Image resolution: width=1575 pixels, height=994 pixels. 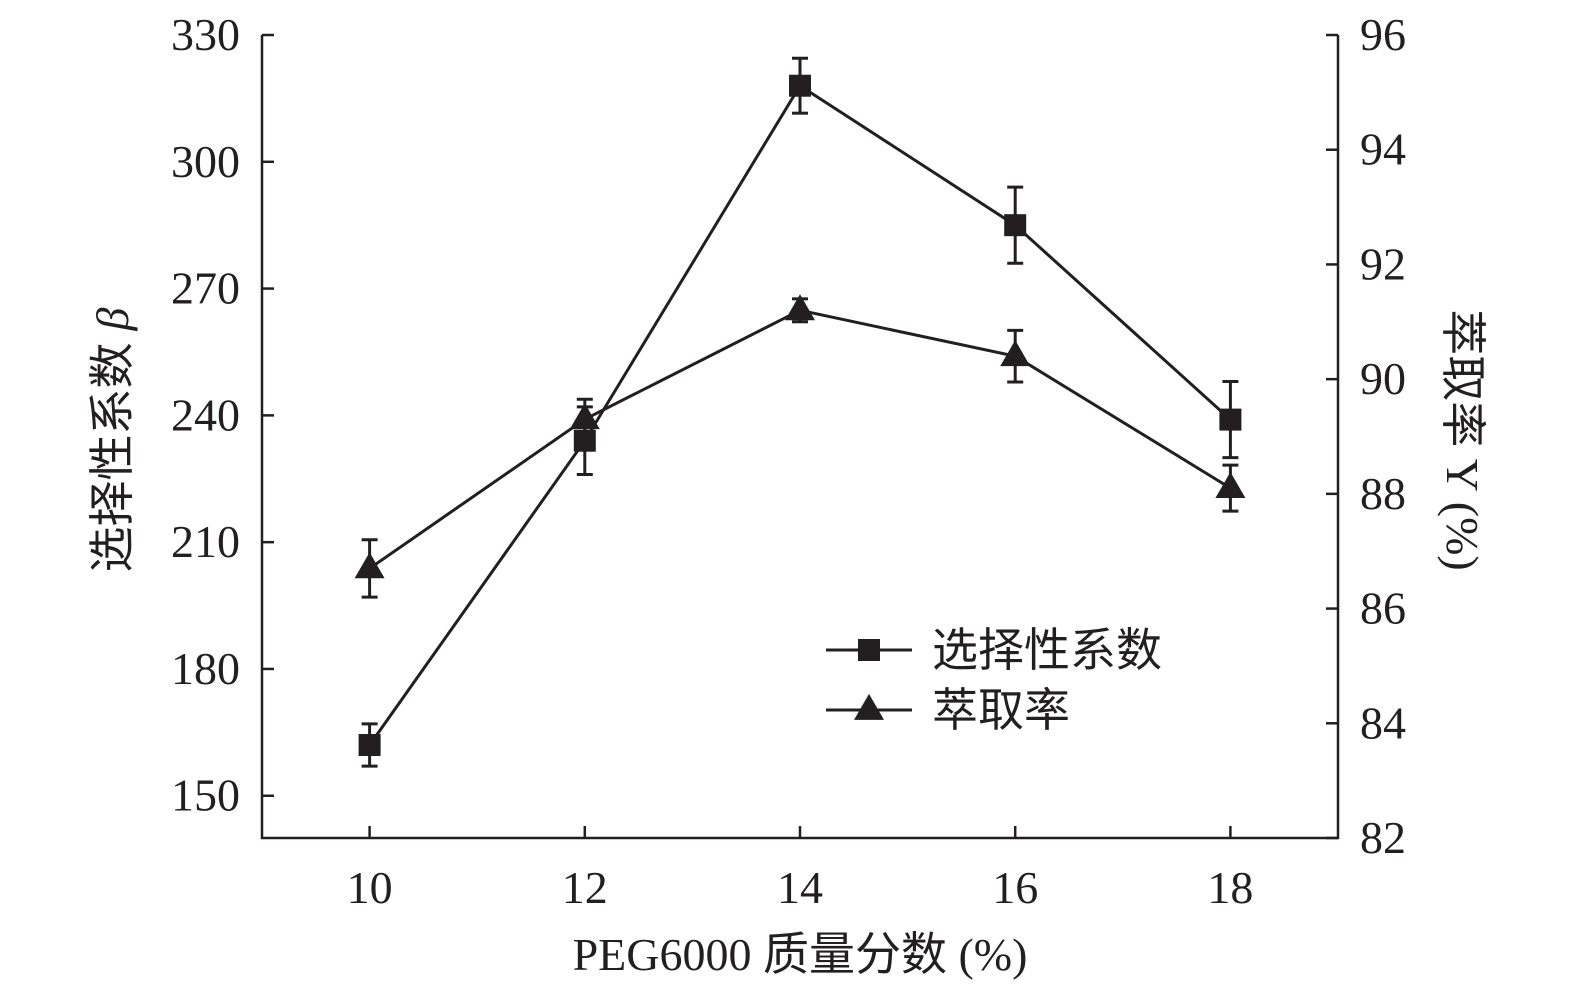 What do you see at coordinates (1230, 887) in the screenshot?
I see `x-tick-label: 18` at bounding box center [1230, 887].